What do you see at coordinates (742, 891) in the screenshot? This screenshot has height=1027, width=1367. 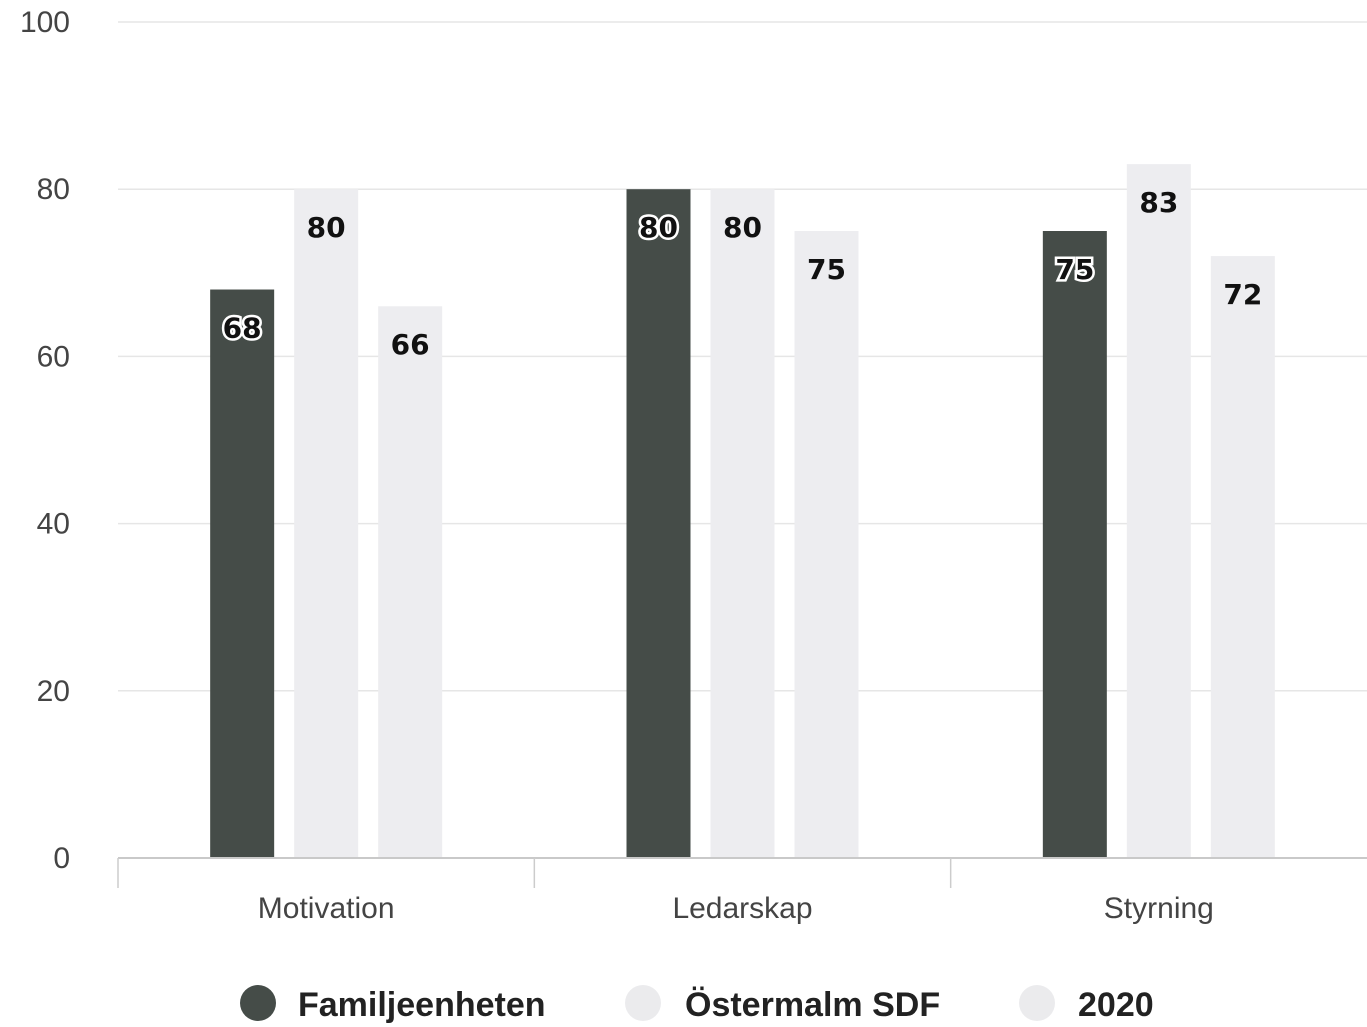 I see `x-axis: Motivation Ledarskap Styrning` at bounding box center [742, 891].